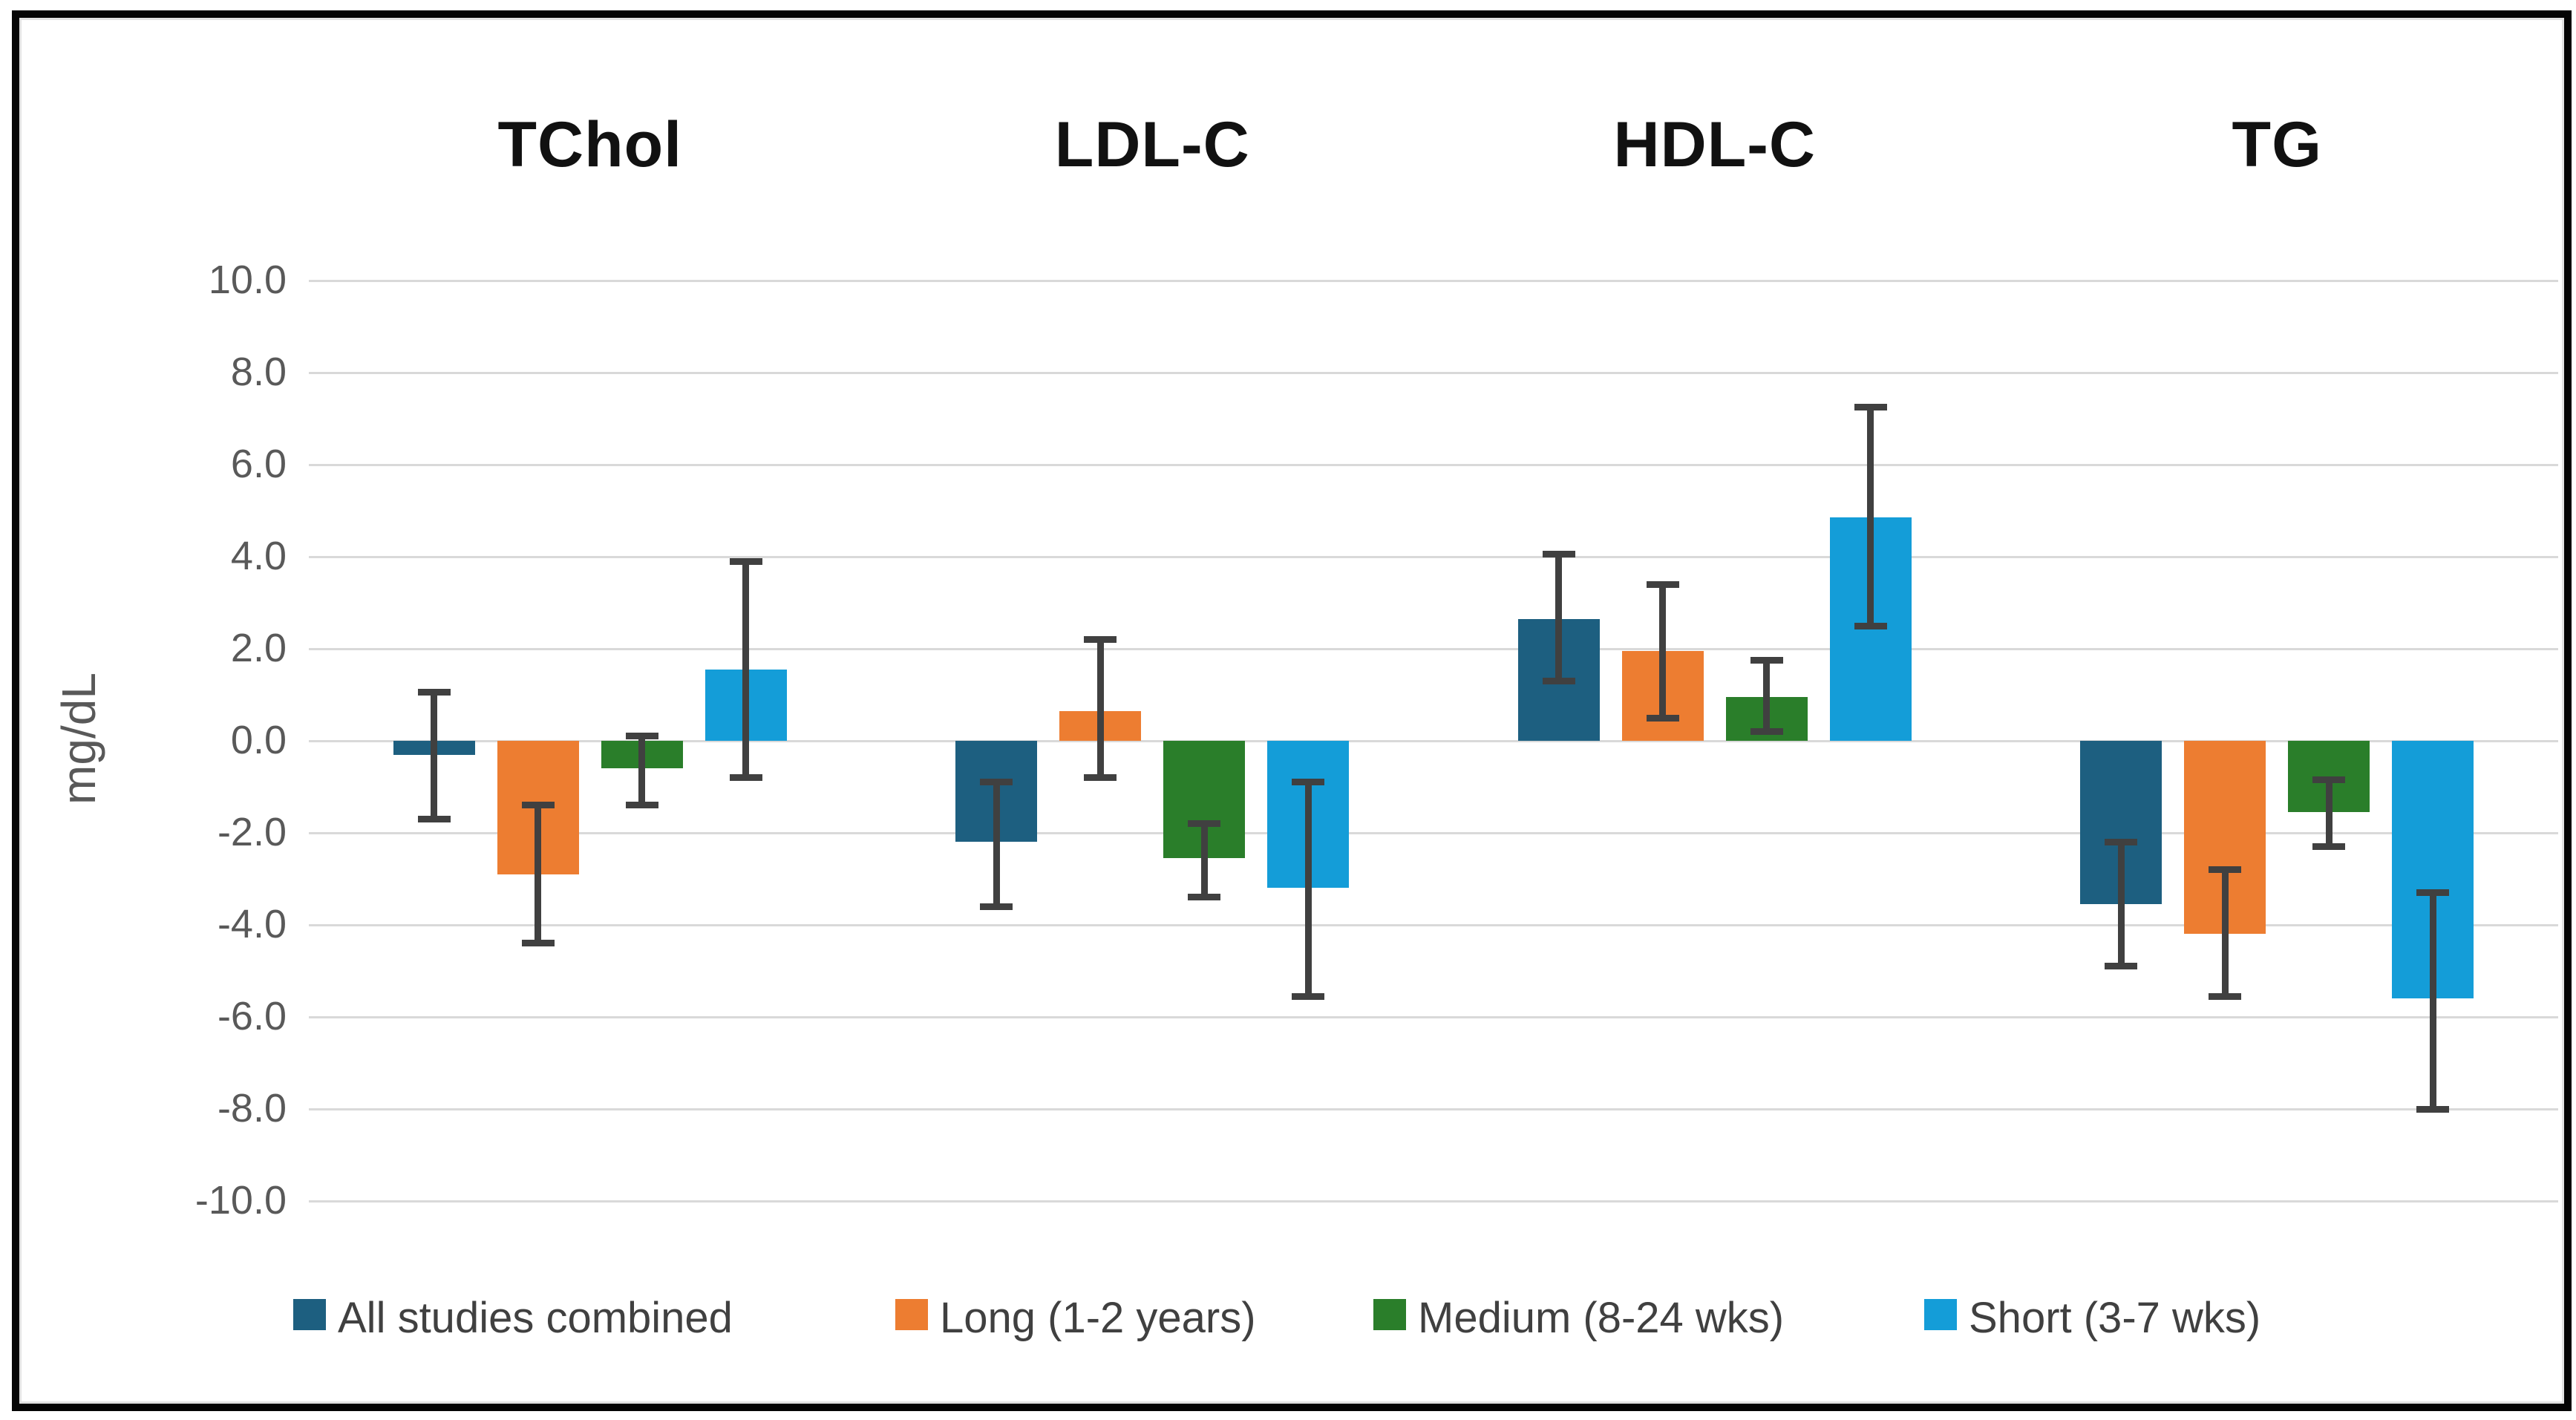 This screenshot has width=2576, height=1420. Describe the element at coordinates (258, 372) in the screenshot. I see `y-tick-label: 8.0` at that location.